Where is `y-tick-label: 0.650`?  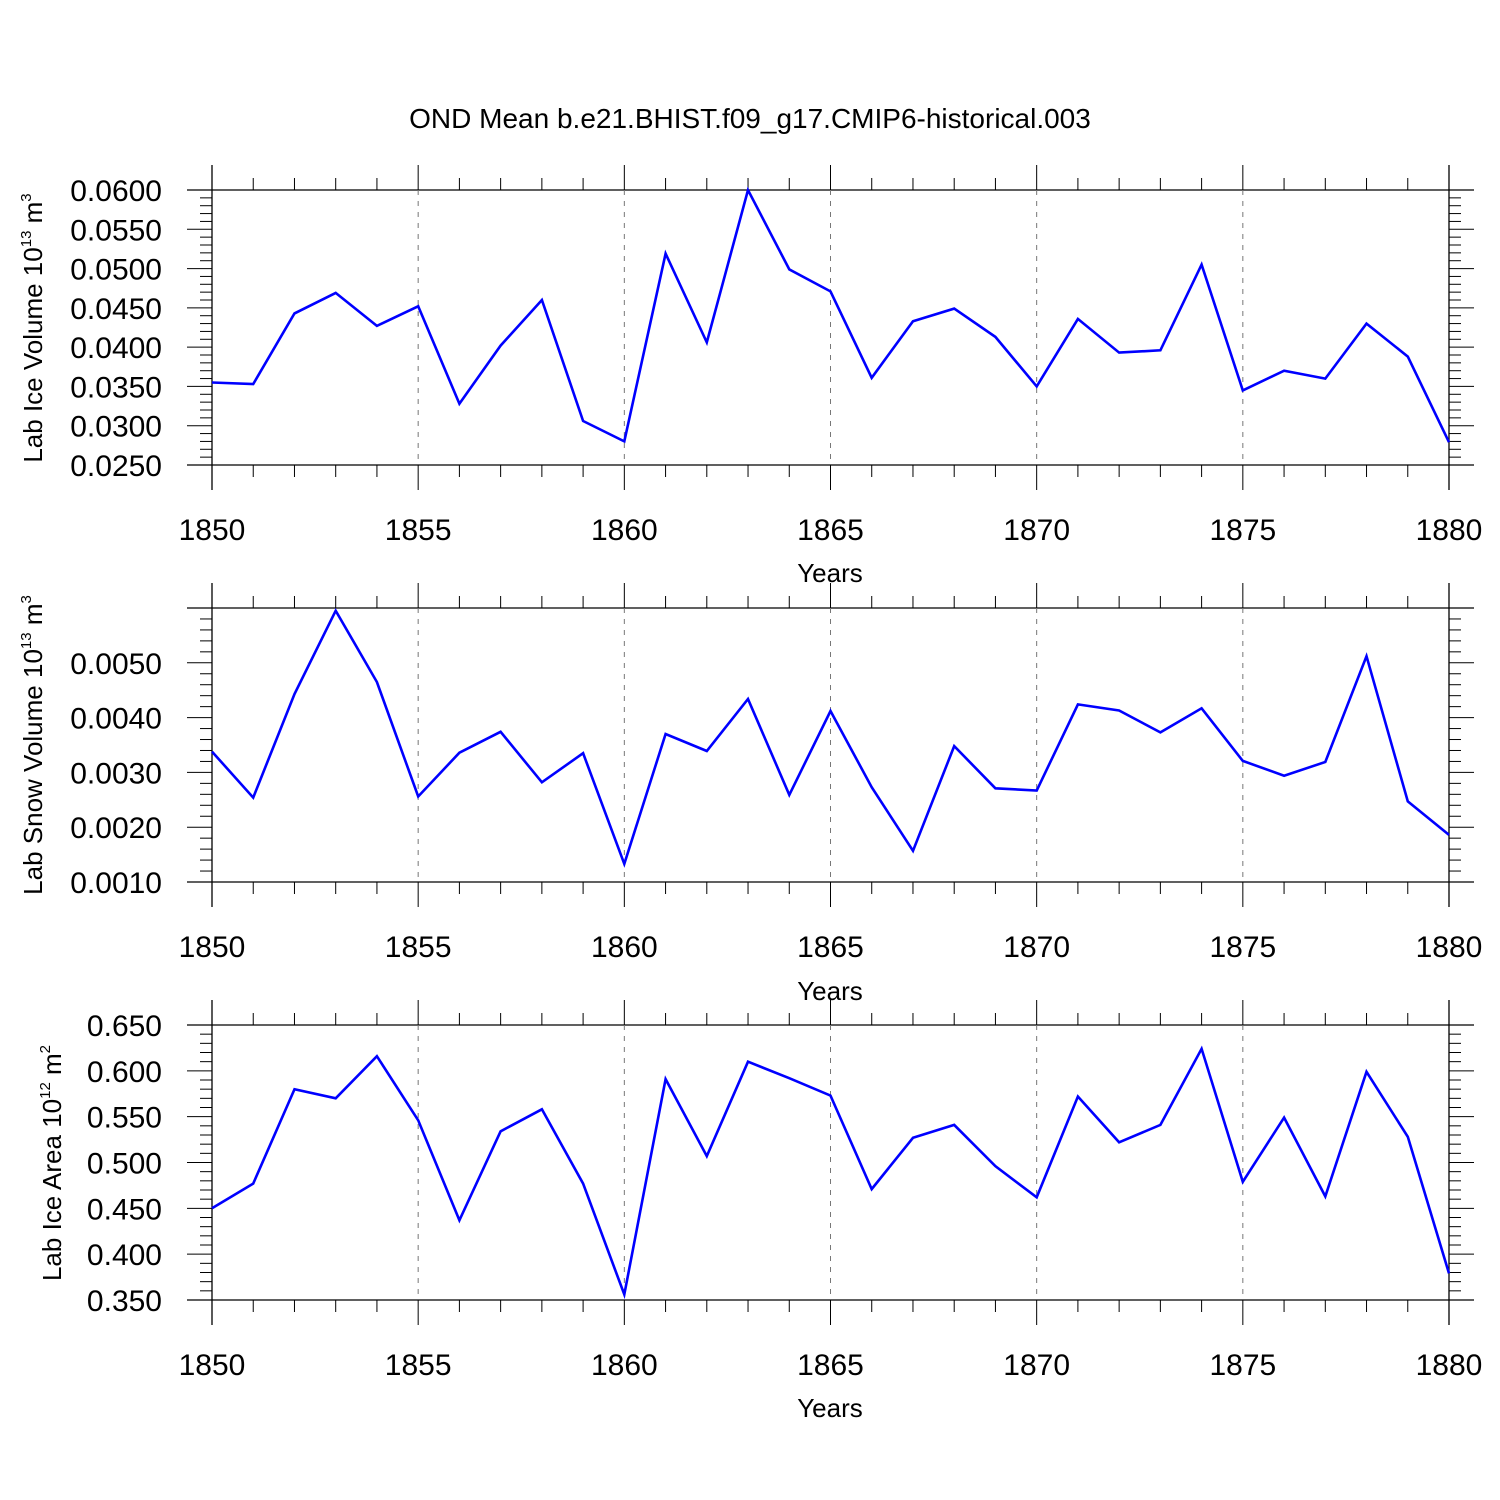 y-tick-label: 0.650 is located at coordinates (124, 1026).